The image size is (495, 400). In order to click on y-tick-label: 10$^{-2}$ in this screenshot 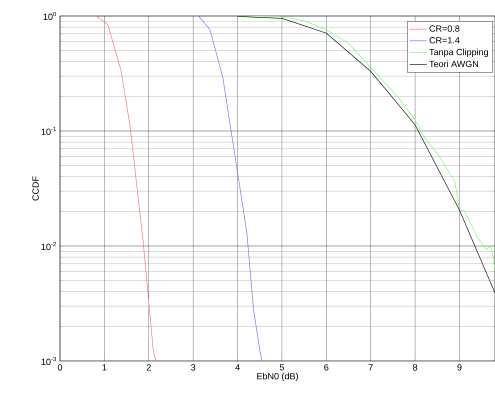, I will do `click(49, 246)`.